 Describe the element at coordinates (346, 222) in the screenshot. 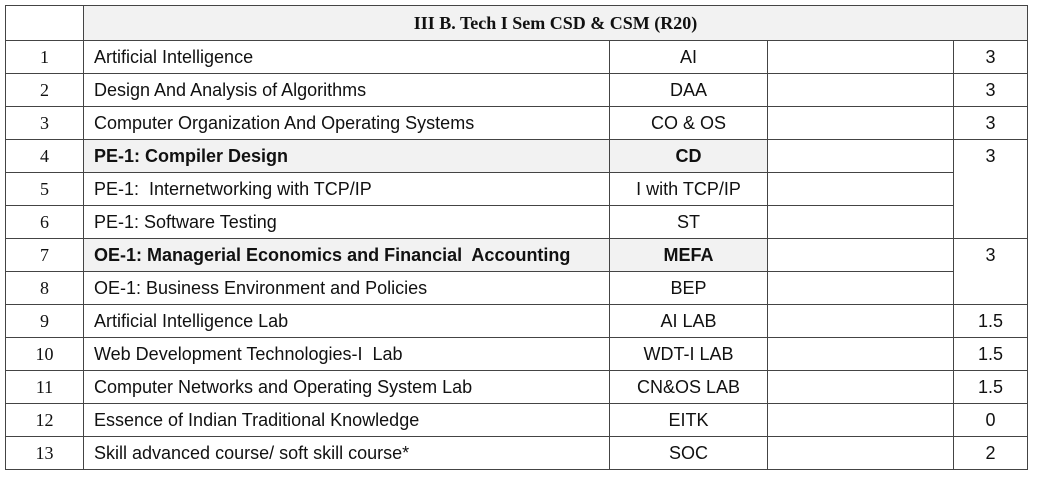

I see `course-name: PE-1: Software Testing` at that location.